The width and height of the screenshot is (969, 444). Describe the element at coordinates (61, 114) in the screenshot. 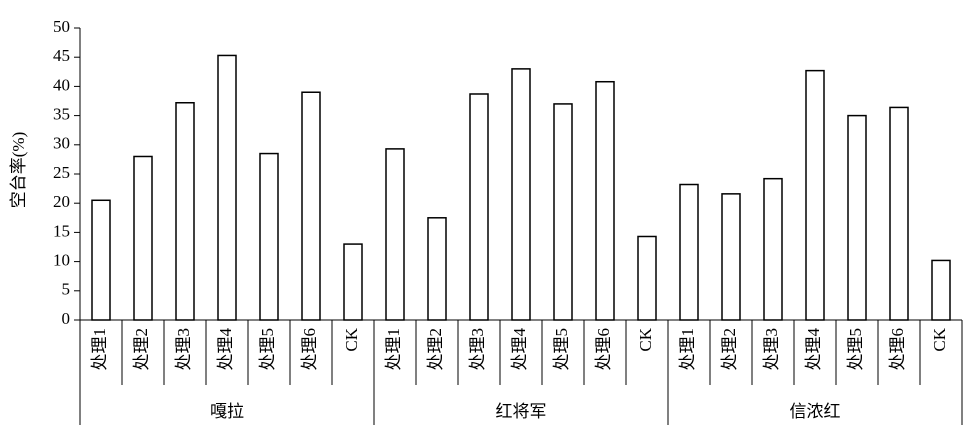

I see `y-tick-label: 35` at that location.